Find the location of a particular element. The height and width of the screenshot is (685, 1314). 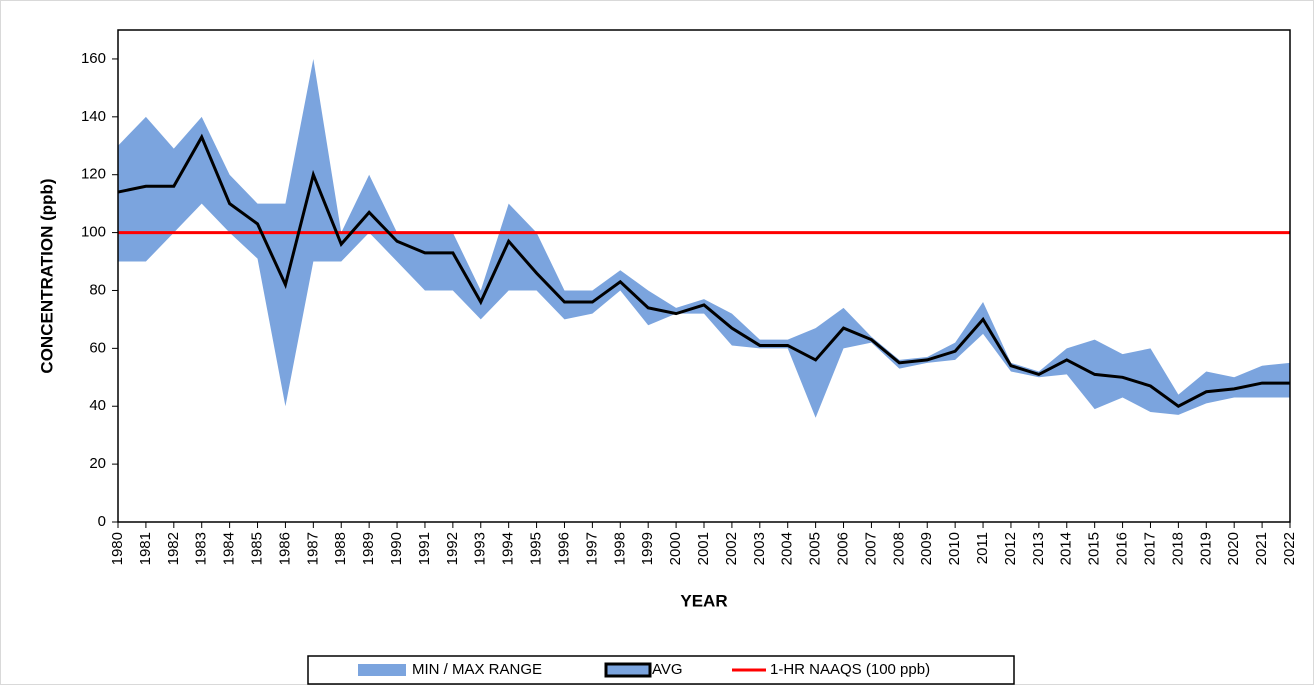

x-tick-label: 1992 is located at coordinates (452, 548).